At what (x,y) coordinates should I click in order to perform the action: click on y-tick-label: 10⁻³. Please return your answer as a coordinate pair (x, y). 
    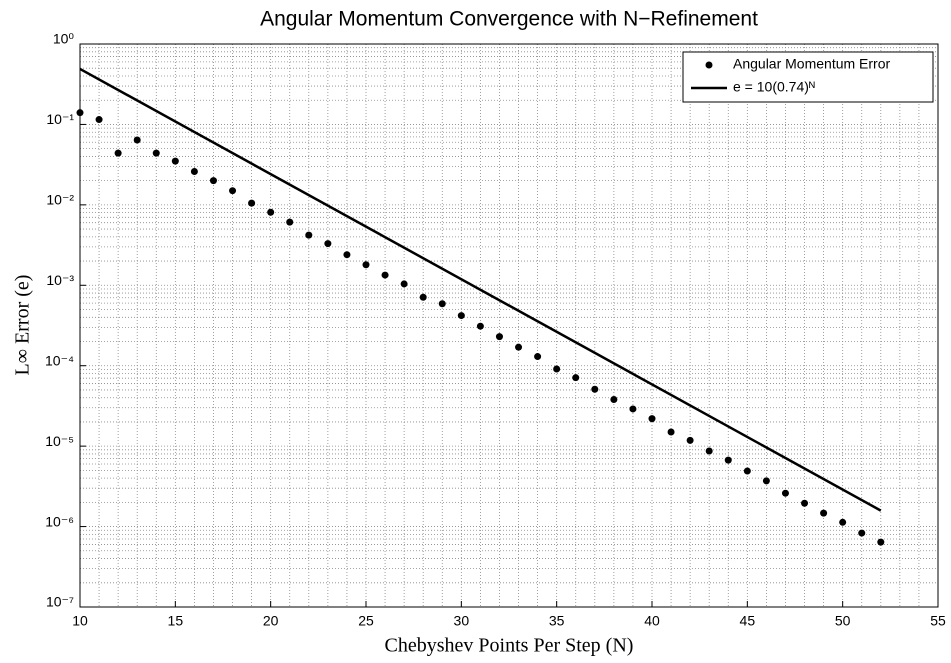
    Looking at the image, I should click on (60, 280).